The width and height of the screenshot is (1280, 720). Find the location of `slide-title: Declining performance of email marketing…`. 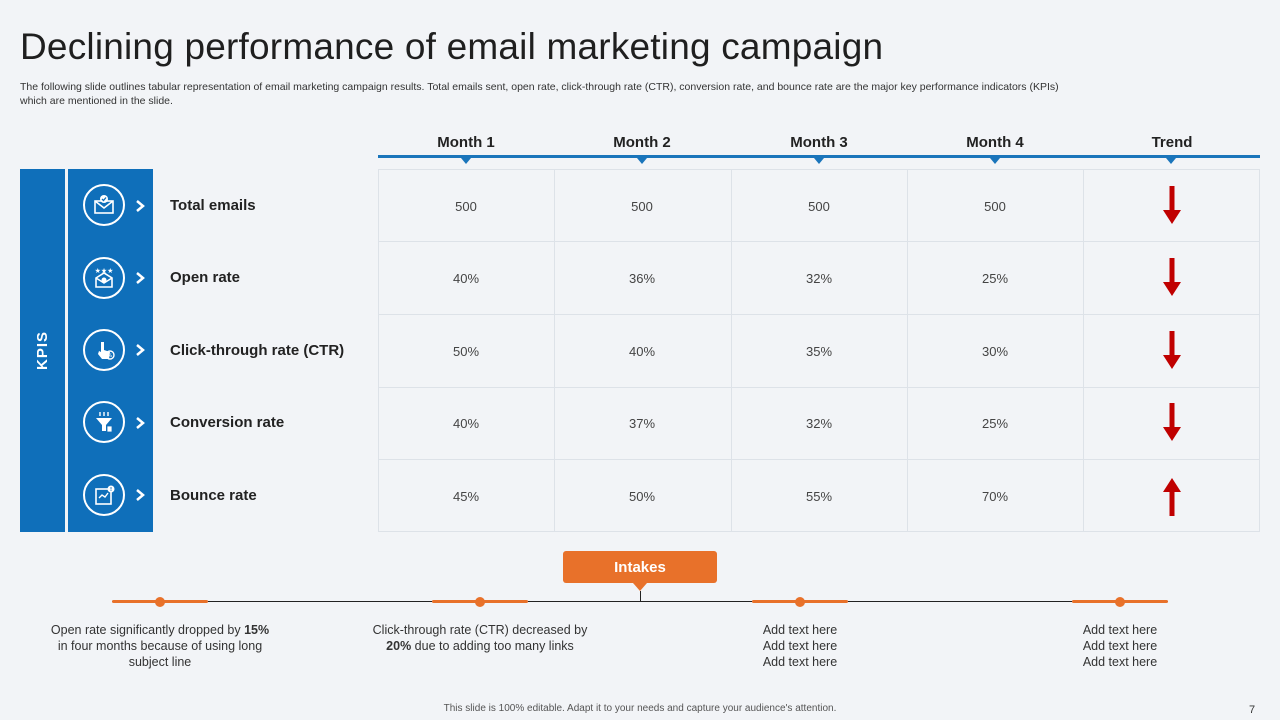

slide-title: Declining performance of email marketing… is located at coordinates (452, 46).